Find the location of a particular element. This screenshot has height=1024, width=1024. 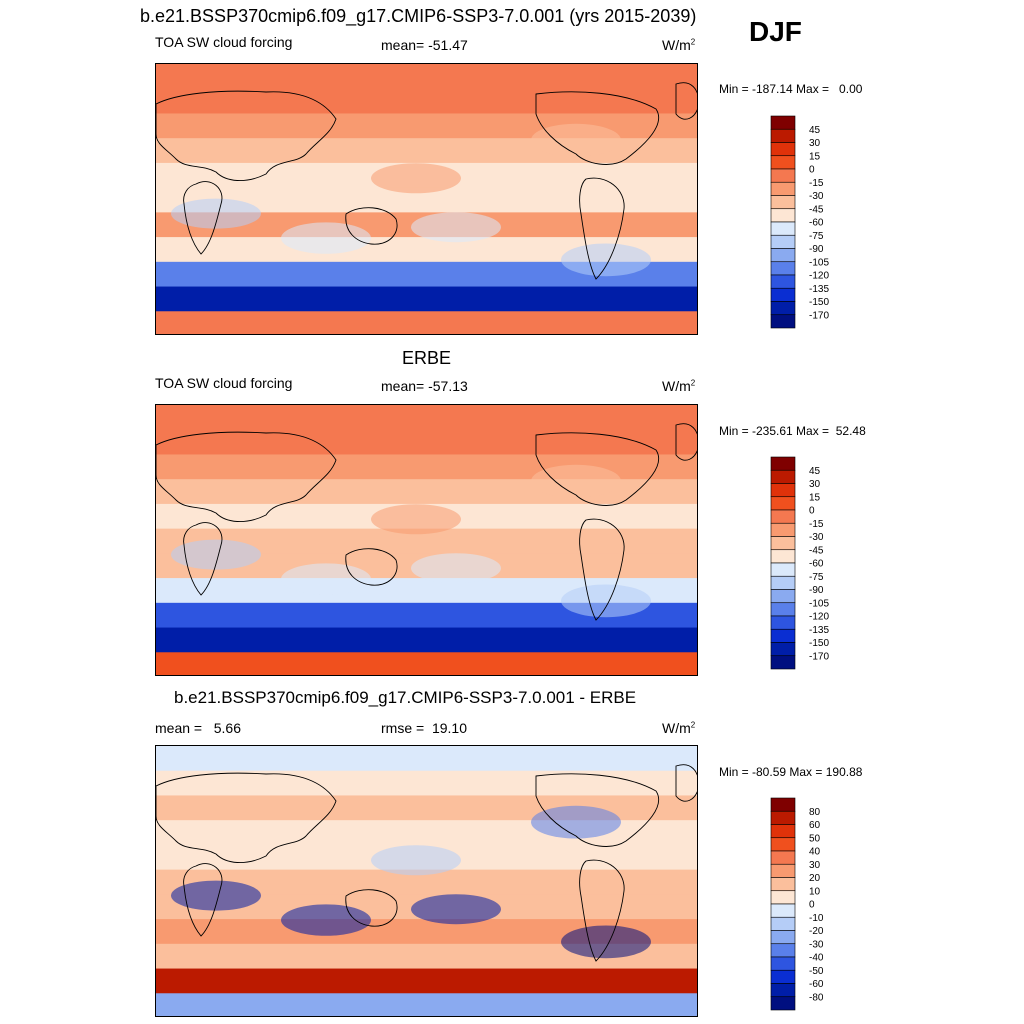

colorbar1-tick-label: -150 is located at coordinates (819, 302).